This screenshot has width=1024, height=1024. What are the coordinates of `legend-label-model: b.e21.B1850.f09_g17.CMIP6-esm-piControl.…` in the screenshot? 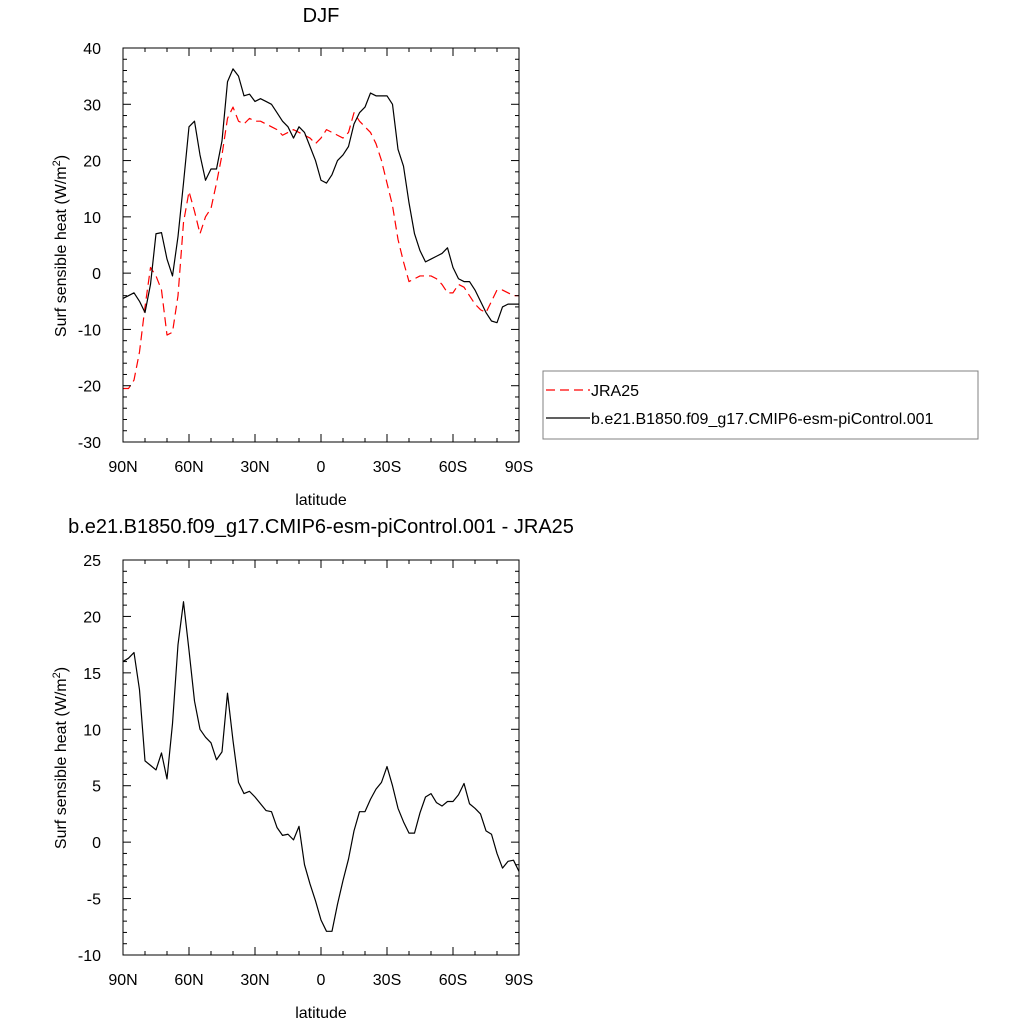 It's located at (762, 419).